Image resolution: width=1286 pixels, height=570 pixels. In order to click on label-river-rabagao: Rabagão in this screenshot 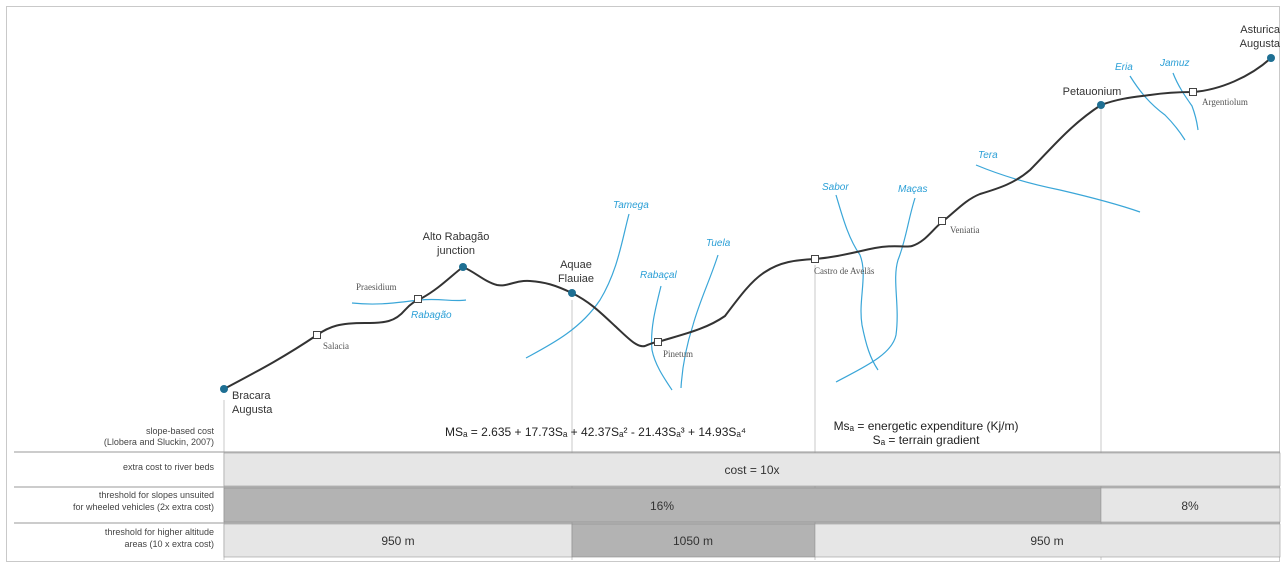, I will do `click(431, 315)`.